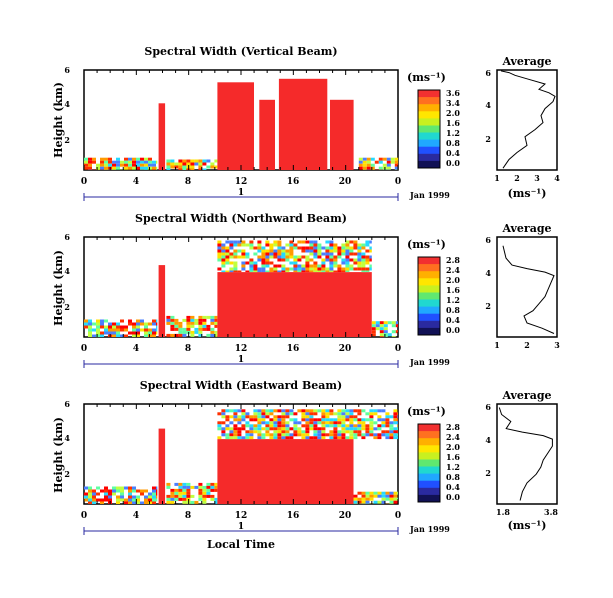  Describe the element at coordinates (241, 516) in the screenshot. I see `xtick-eastward-12: 12` at that location.